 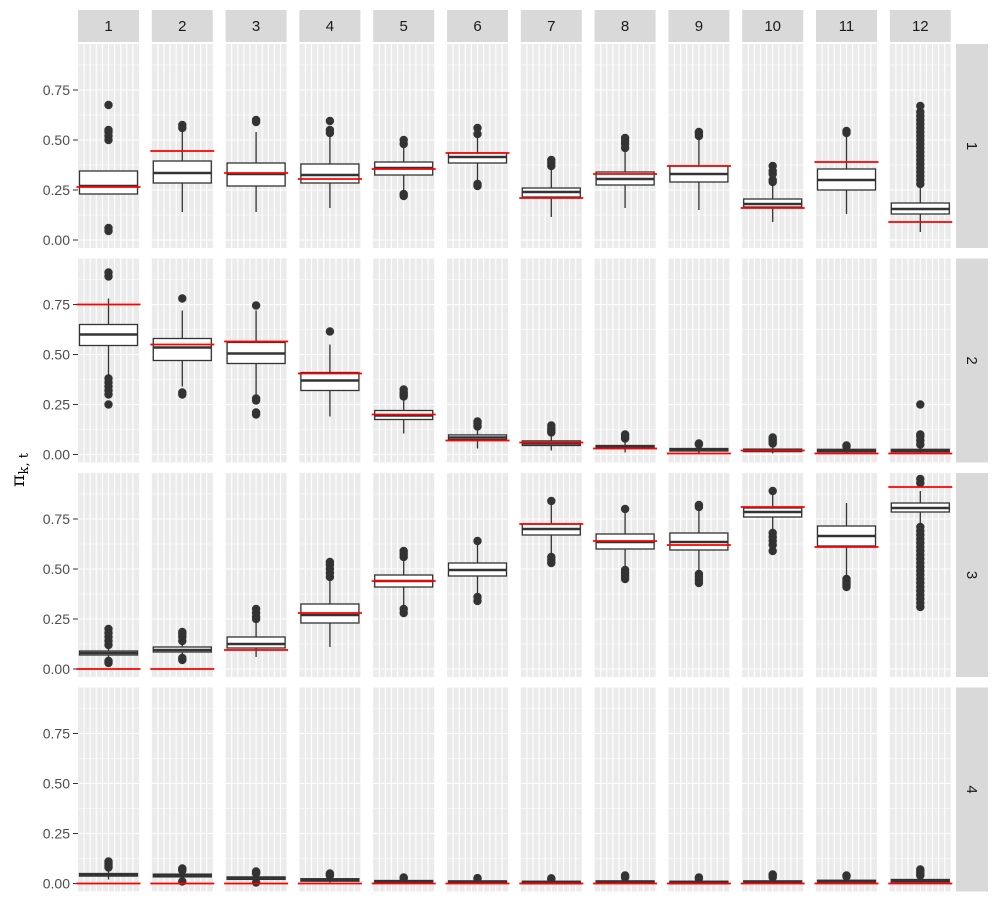 I want to click on panel-row2-col10, so click(x=772, y=360).